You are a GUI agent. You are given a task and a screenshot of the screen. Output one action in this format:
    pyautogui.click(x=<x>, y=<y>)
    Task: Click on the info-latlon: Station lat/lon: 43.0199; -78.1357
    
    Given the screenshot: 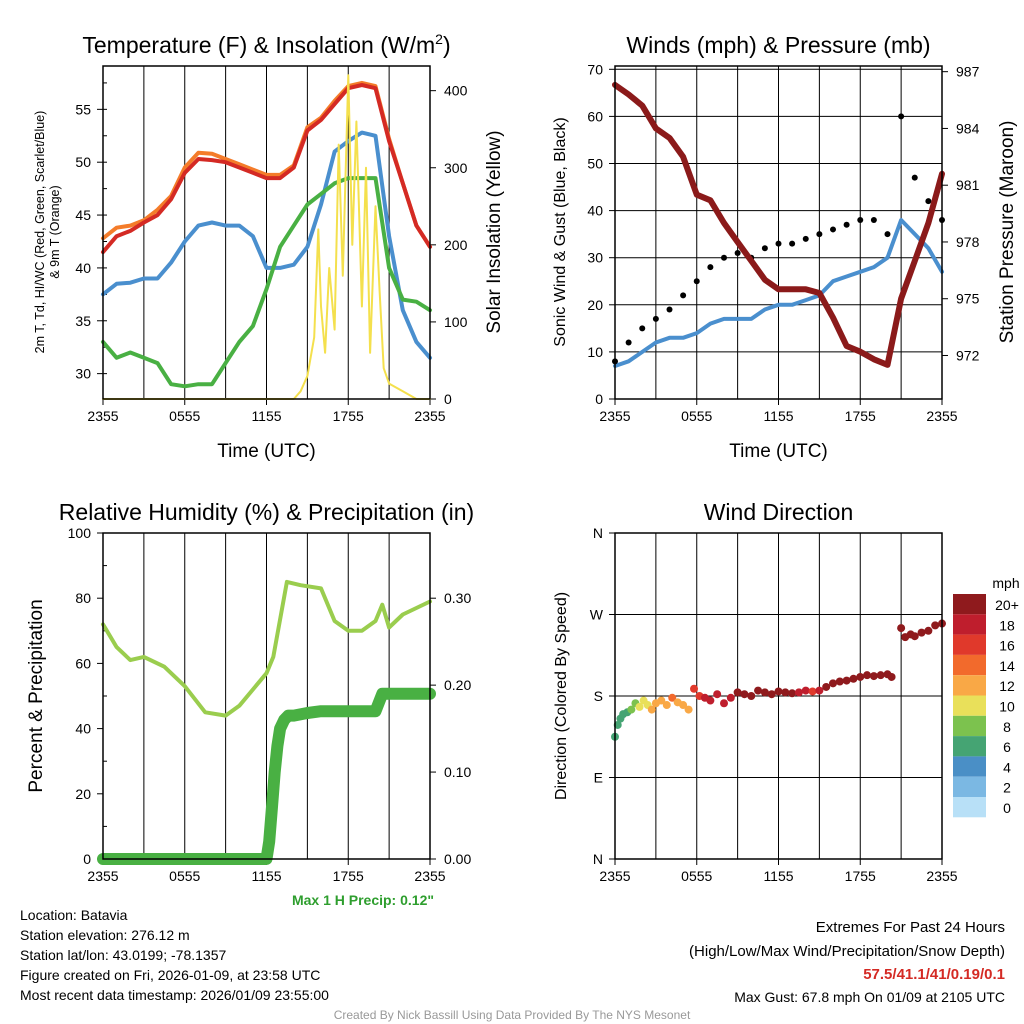 What is the action you would take?
    pyautogui.click(x=123, y=955)
    